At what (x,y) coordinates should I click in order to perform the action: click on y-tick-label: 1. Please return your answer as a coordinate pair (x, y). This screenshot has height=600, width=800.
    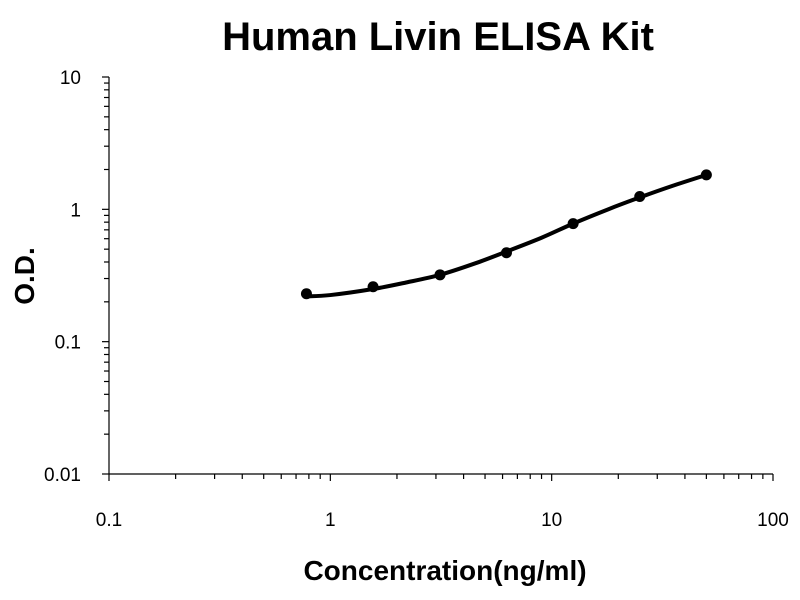
    Looking at the image, I should click on (75, 210).